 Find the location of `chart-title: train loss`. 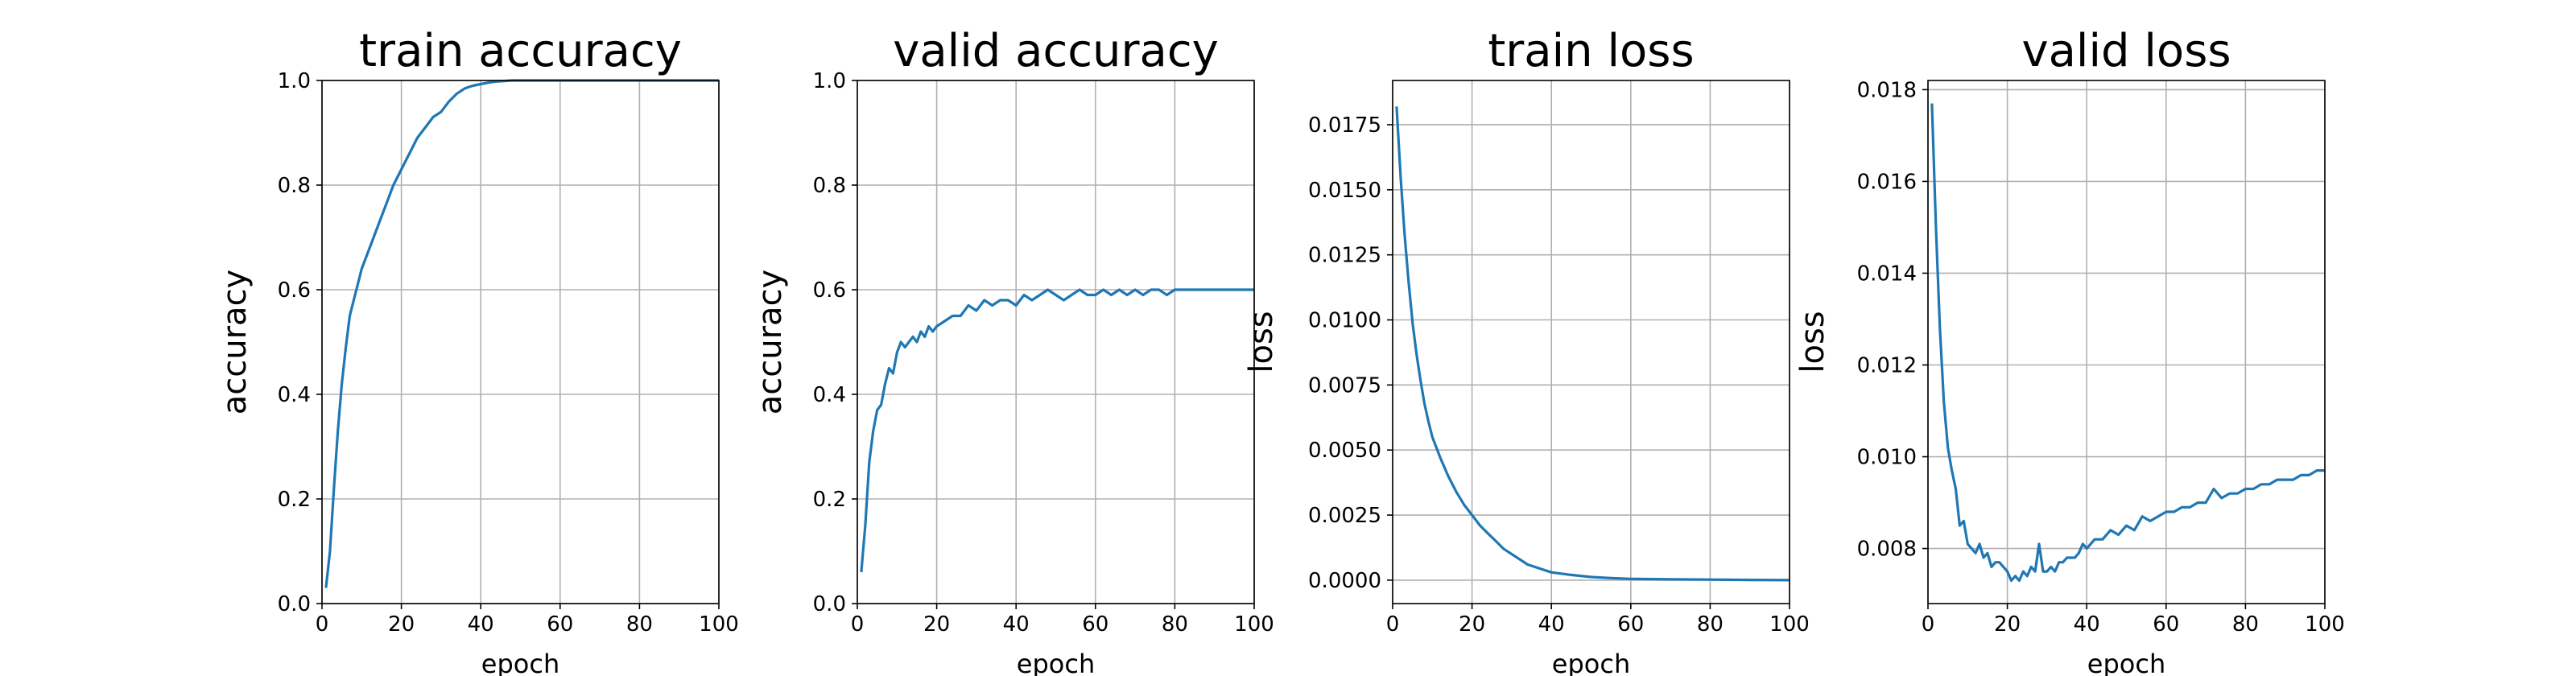

chart-title: train loss is located at coordinates (1591, 51).